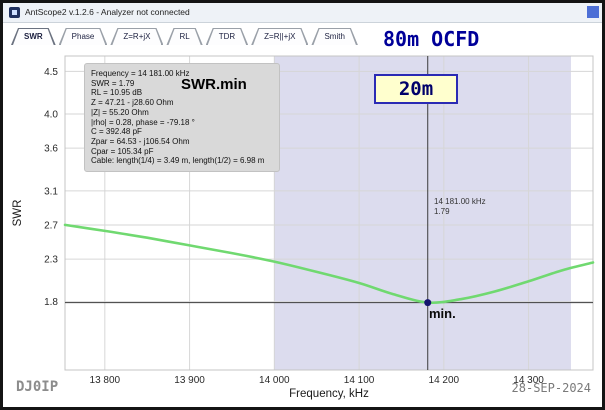 The height and width of the screenshot is (410, 605). Describe the element at coordinates (113, 83) in the screenshot. I see `info-swr: SWR = 1.79` at that location.